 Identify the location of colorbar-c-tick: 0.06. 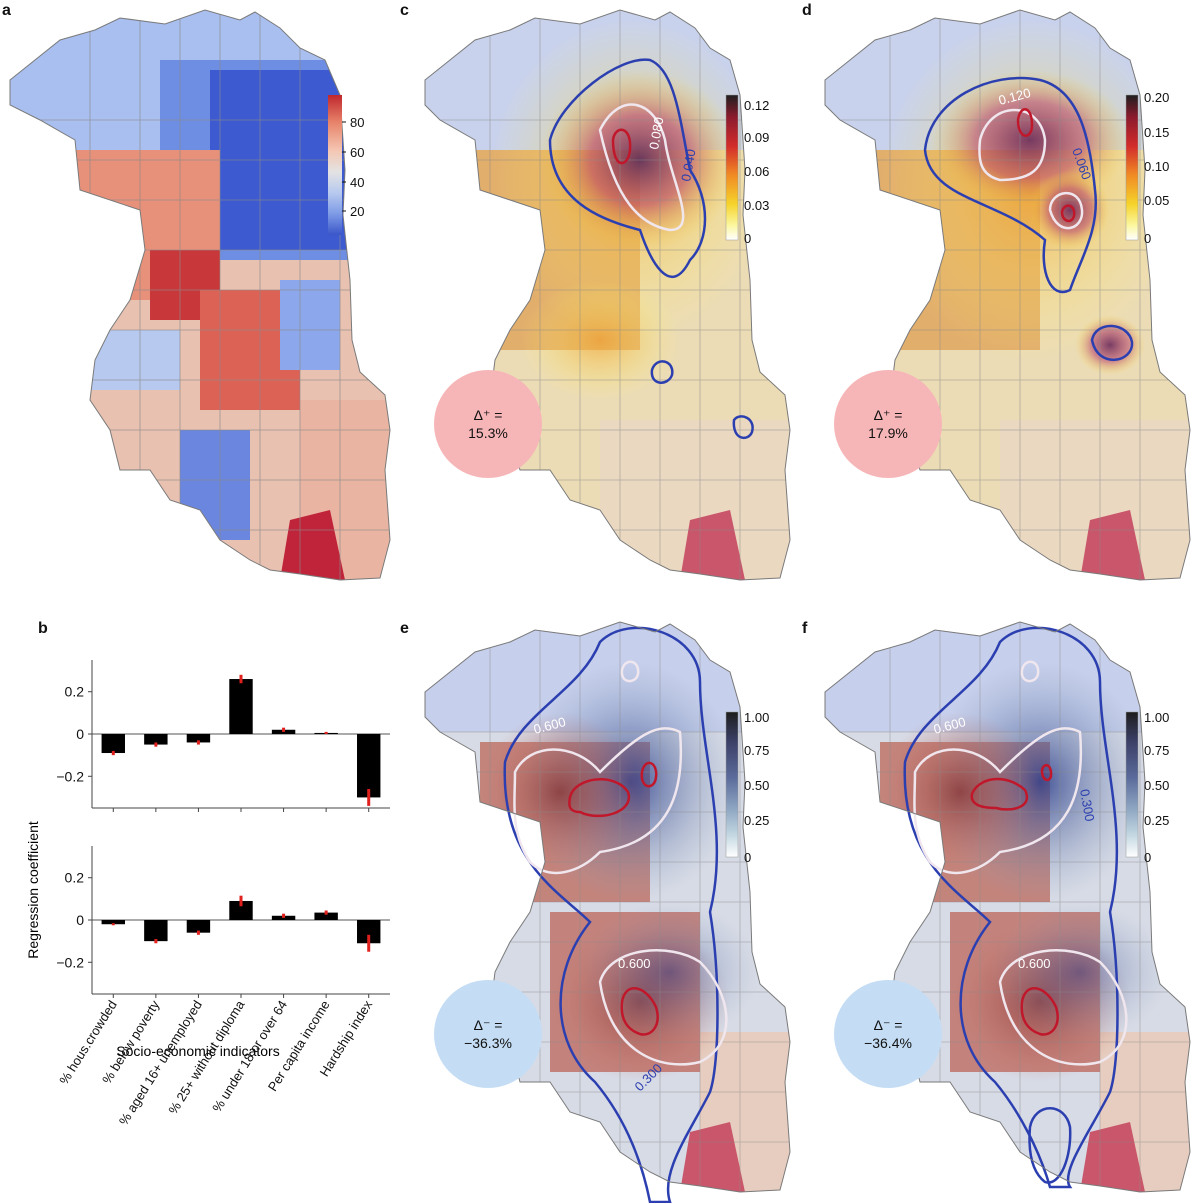
(756, 171).